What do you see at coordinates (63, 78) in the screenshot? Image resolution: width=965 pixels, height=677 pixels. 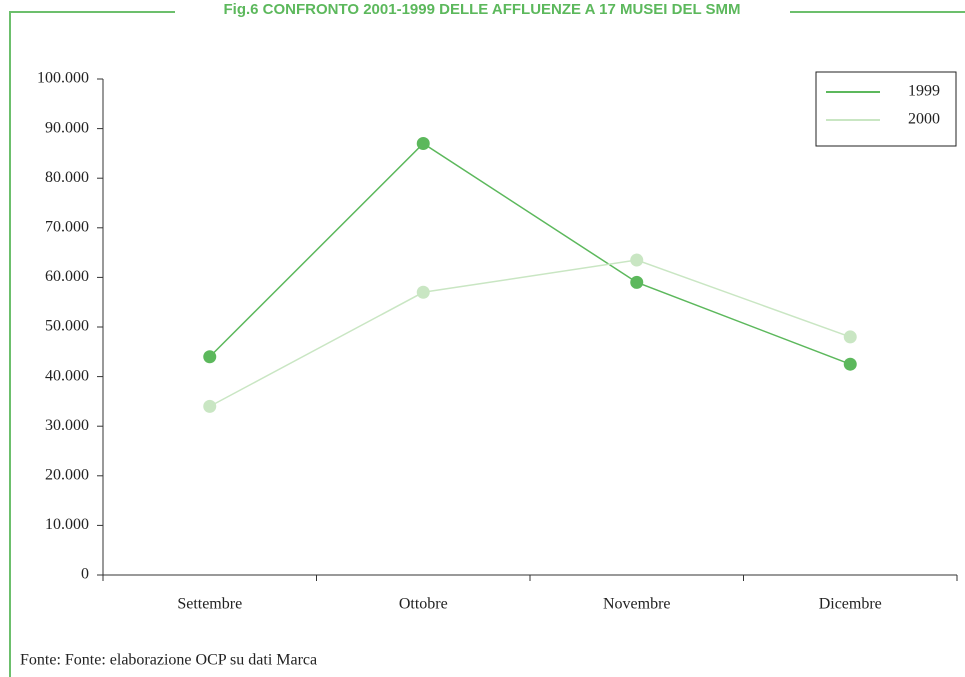 I see `y-tick-label: 100.000` at bounding box center [63, 78].